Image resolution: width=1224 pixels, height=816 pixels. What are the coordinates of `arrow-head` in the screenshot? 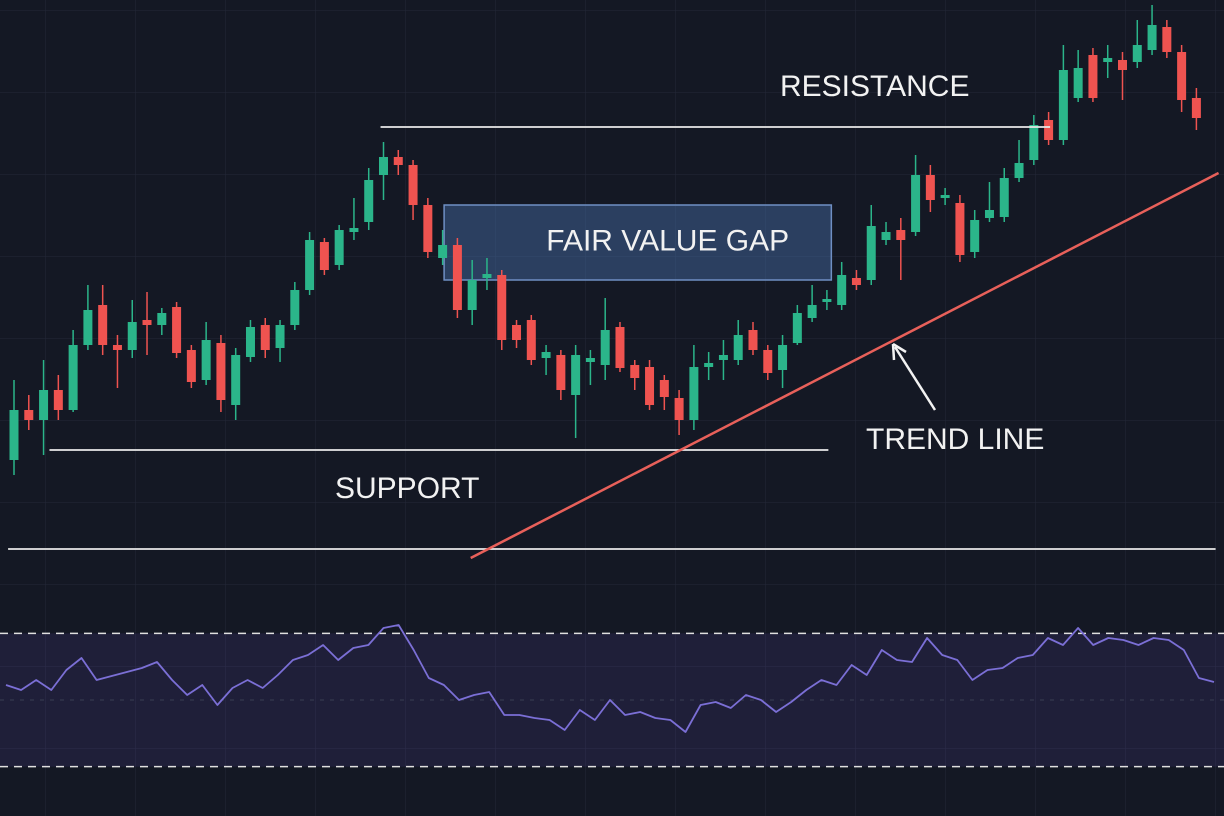 It's located at (899, 351).